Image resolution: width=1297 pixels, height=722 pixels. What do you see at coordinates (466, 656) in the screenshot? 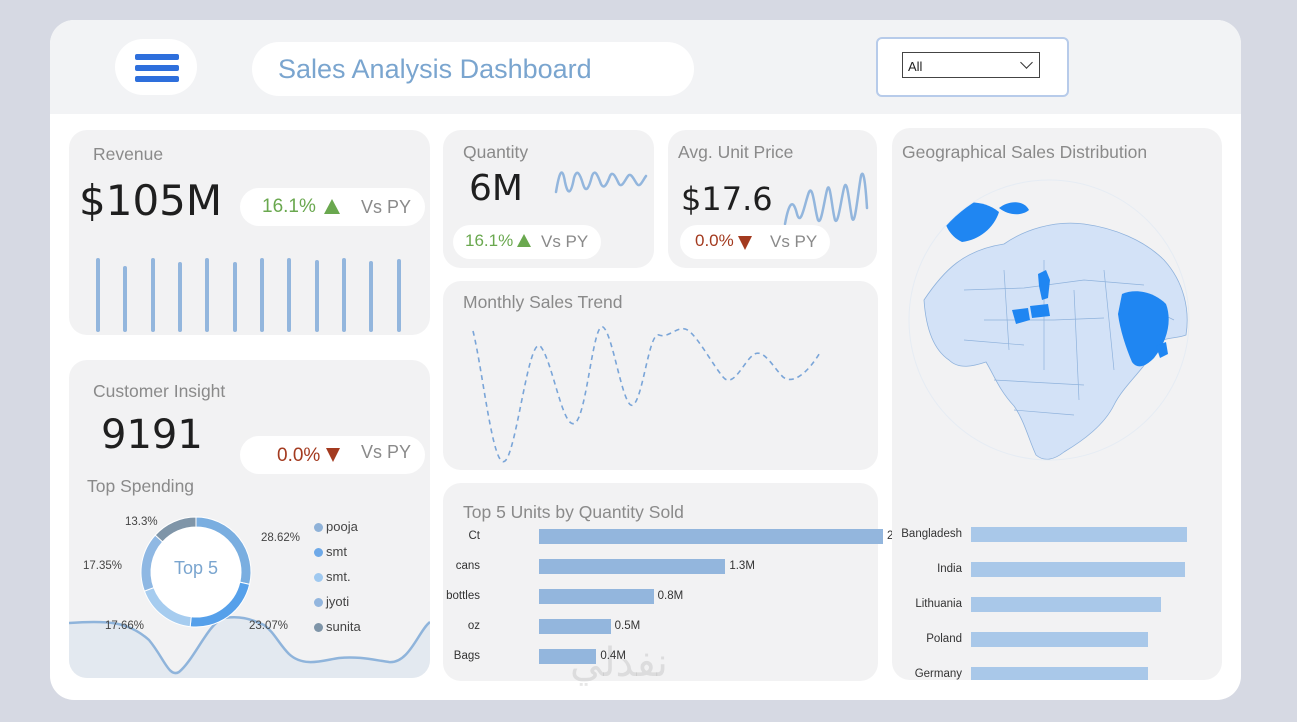
I see `bar-category-label: Bags` at bounding box center [466, 656].